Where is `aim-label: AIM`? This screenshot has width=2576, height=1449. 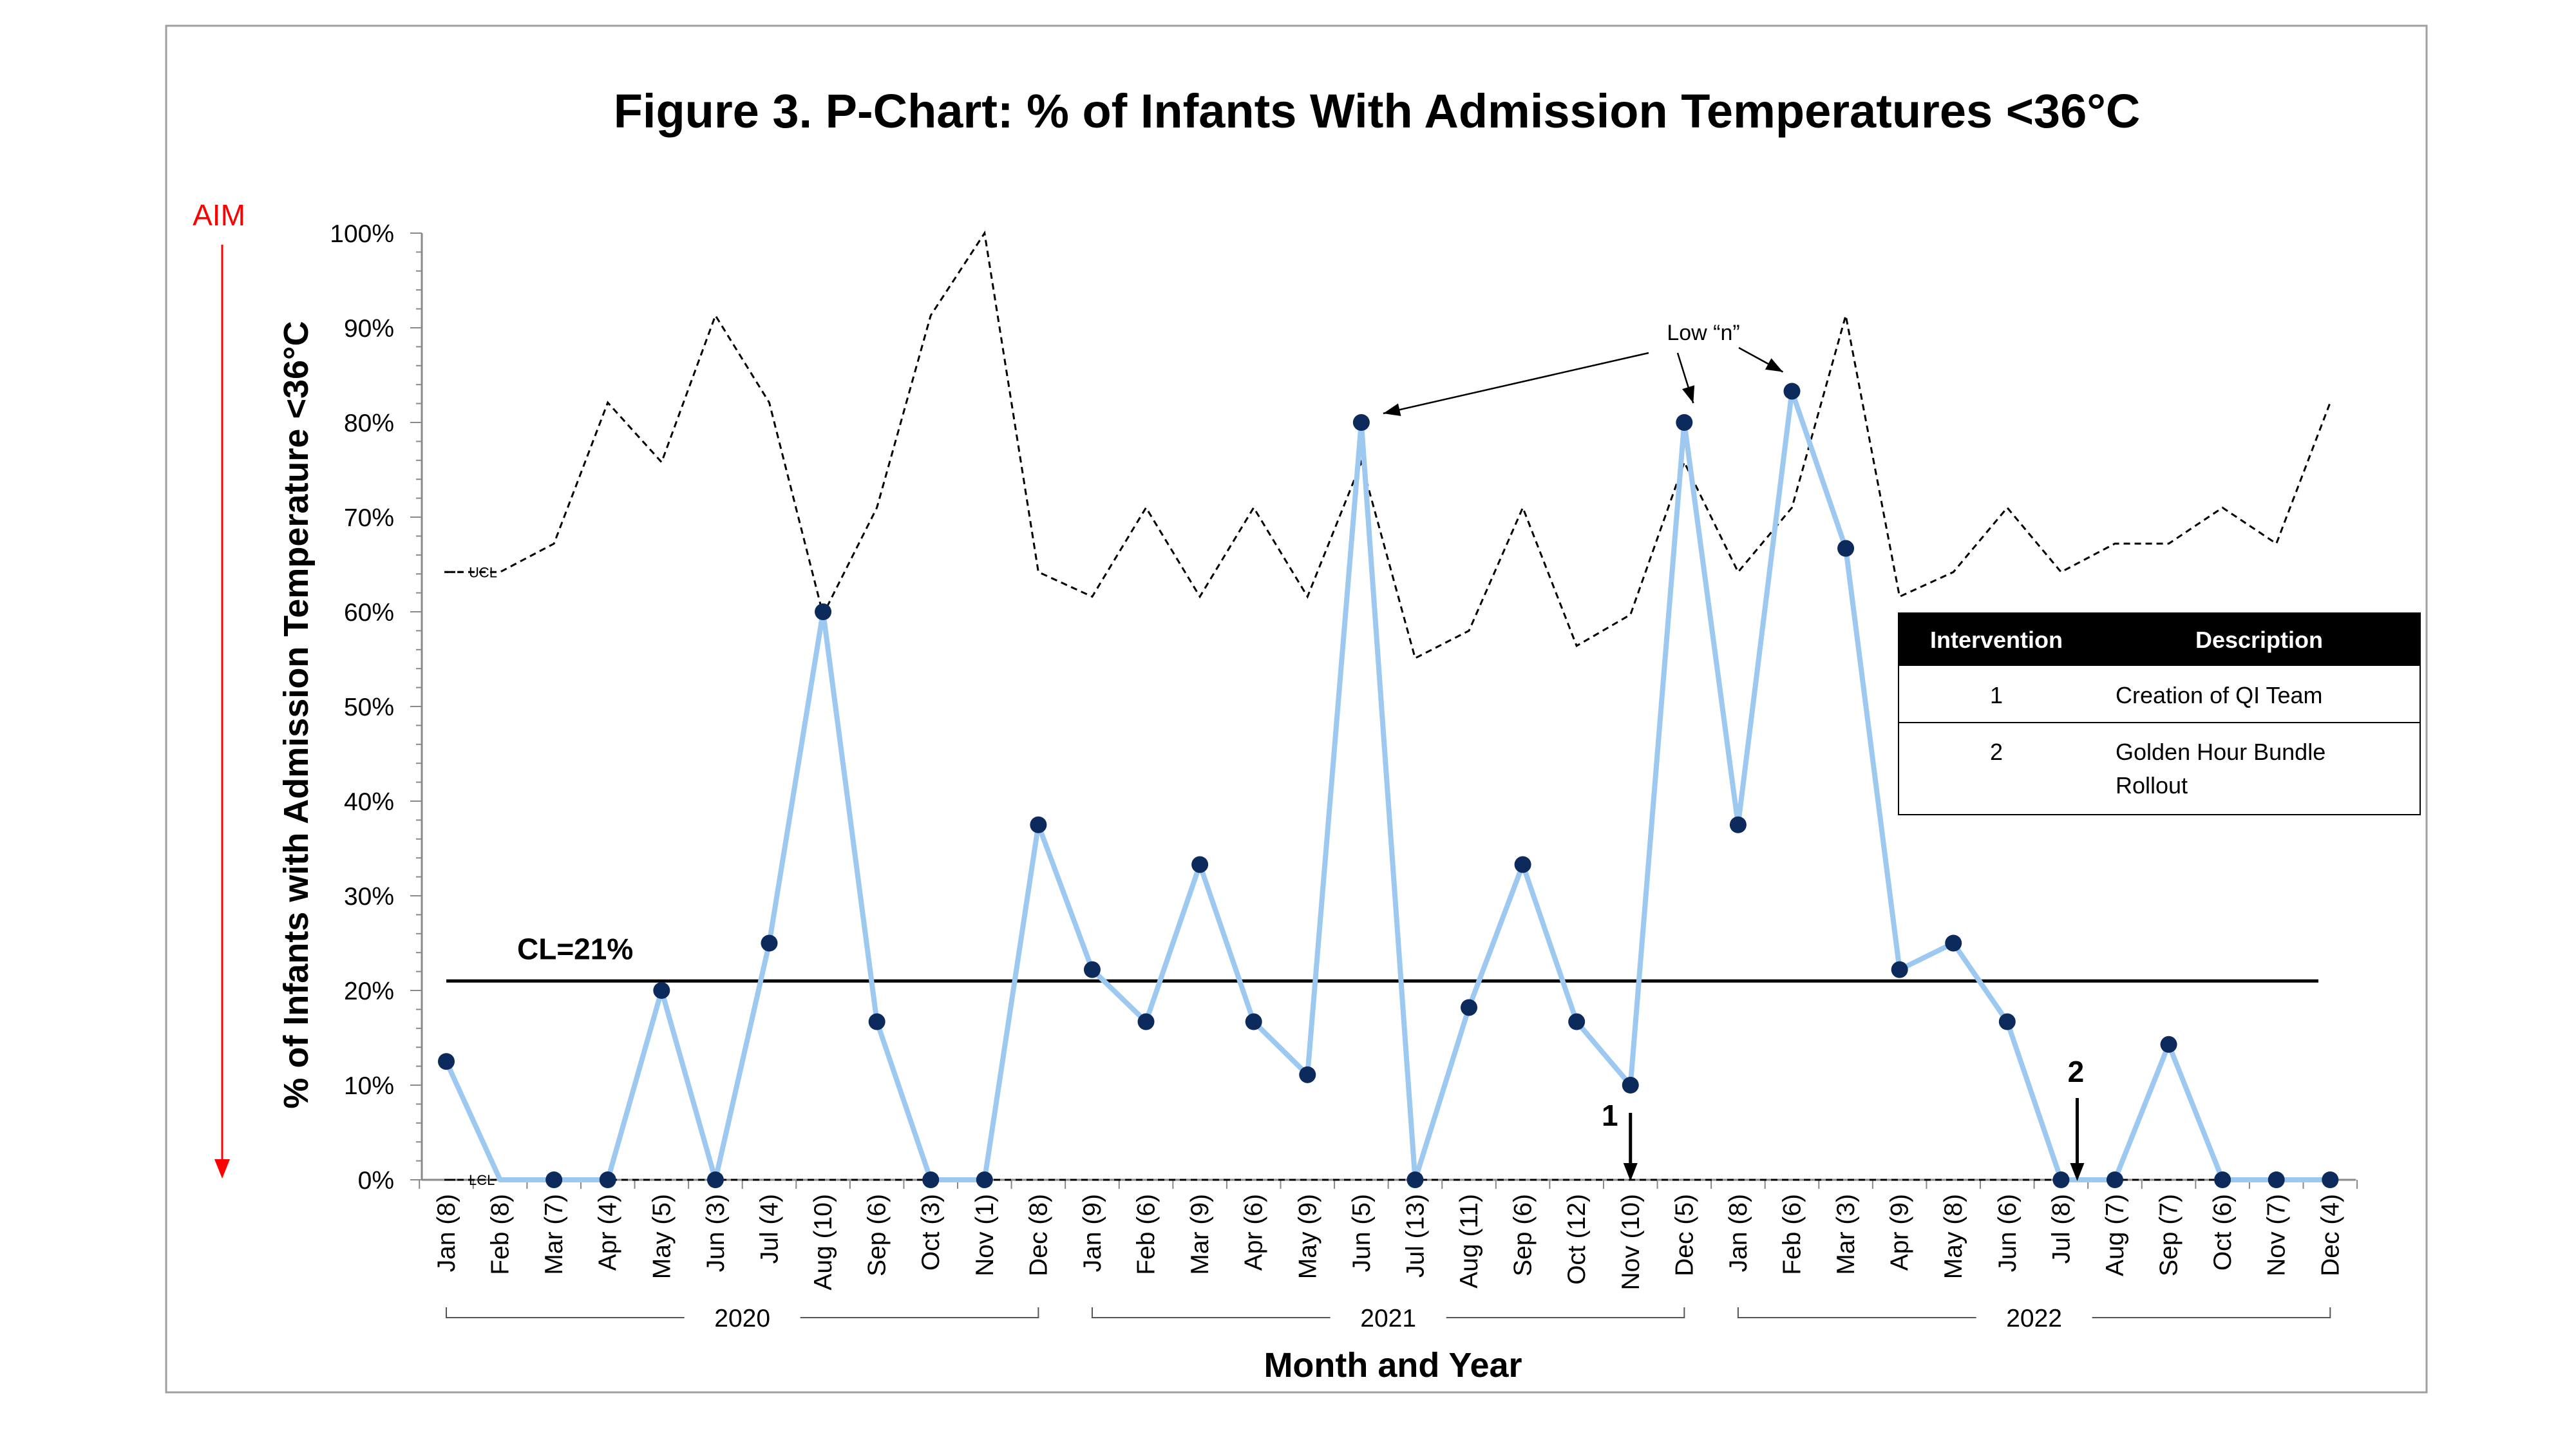 aim-label: AIM is located at coordinates (219, 215).